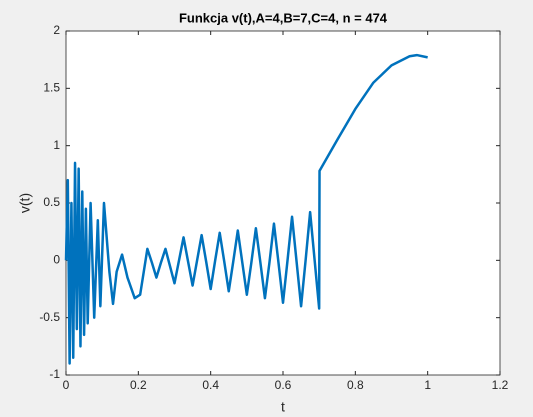 The width and height of the screenshot is (533, 417). What do you see at coordinates (500, 385) in the screenshot?
I see `x-tick-label: 1.2` at bounding box center [500, 385].